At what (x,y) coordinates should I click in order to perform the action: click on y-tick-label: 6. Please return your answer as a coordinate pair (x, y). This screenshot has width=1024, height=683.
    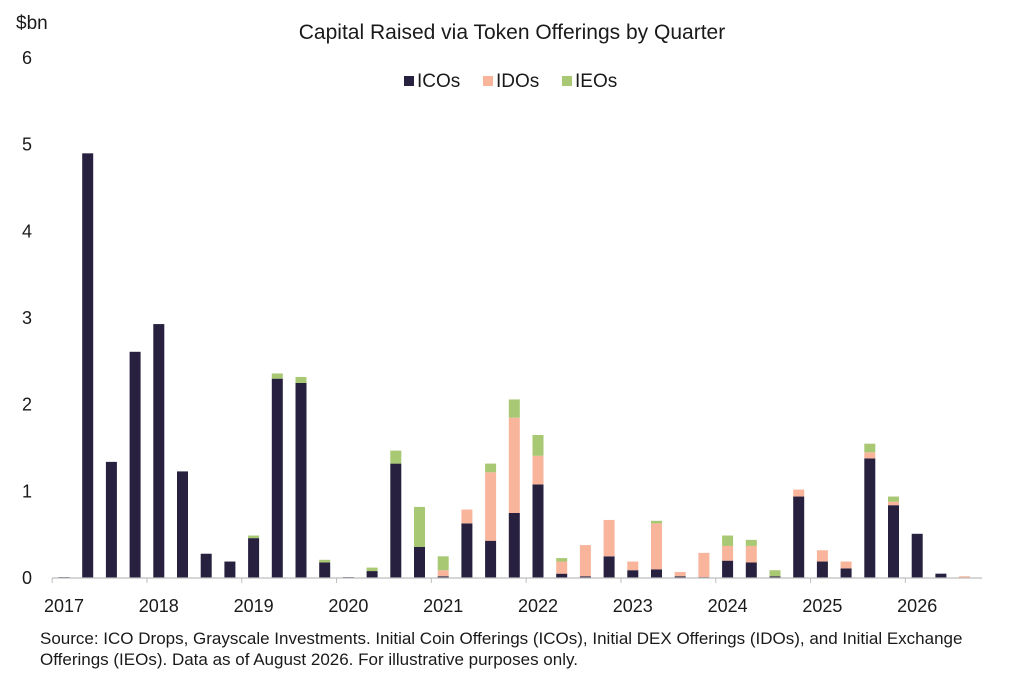
    Looking at the image, I should click on (27, 58).